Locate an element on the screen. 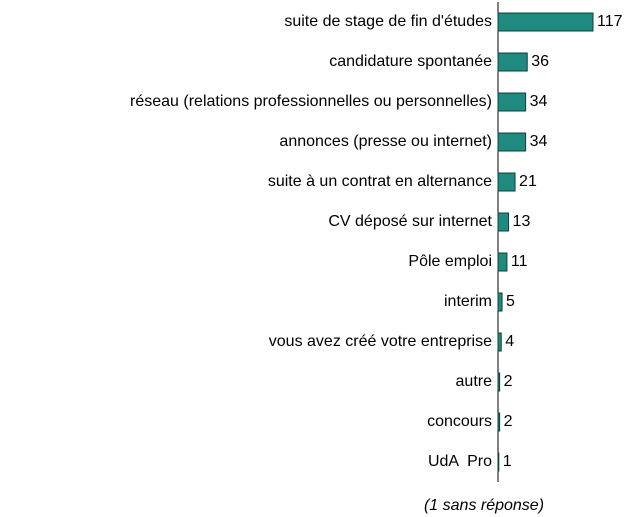 Image resolution: width=634 pixels, height=517 pixels. value-label: 1 is located at coordinates (507, 461).